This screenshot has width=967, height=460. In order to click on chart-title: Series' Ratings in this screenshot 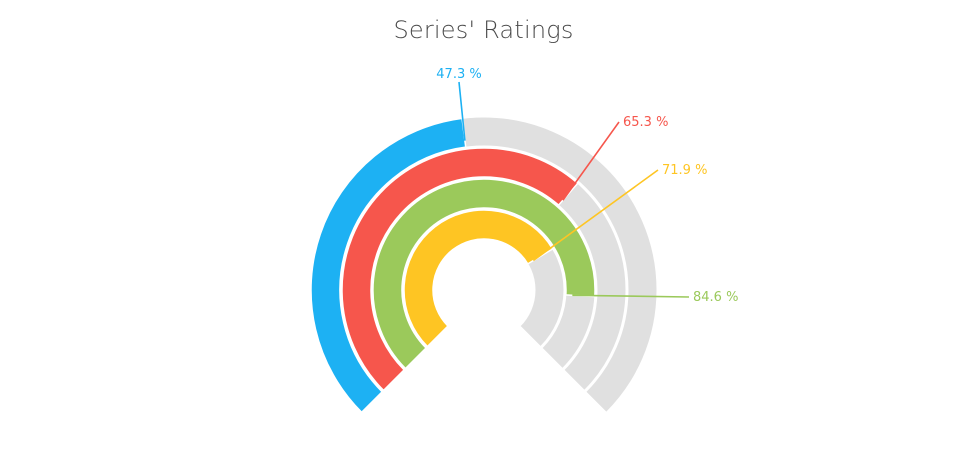, I will do `click(483, 30)`.